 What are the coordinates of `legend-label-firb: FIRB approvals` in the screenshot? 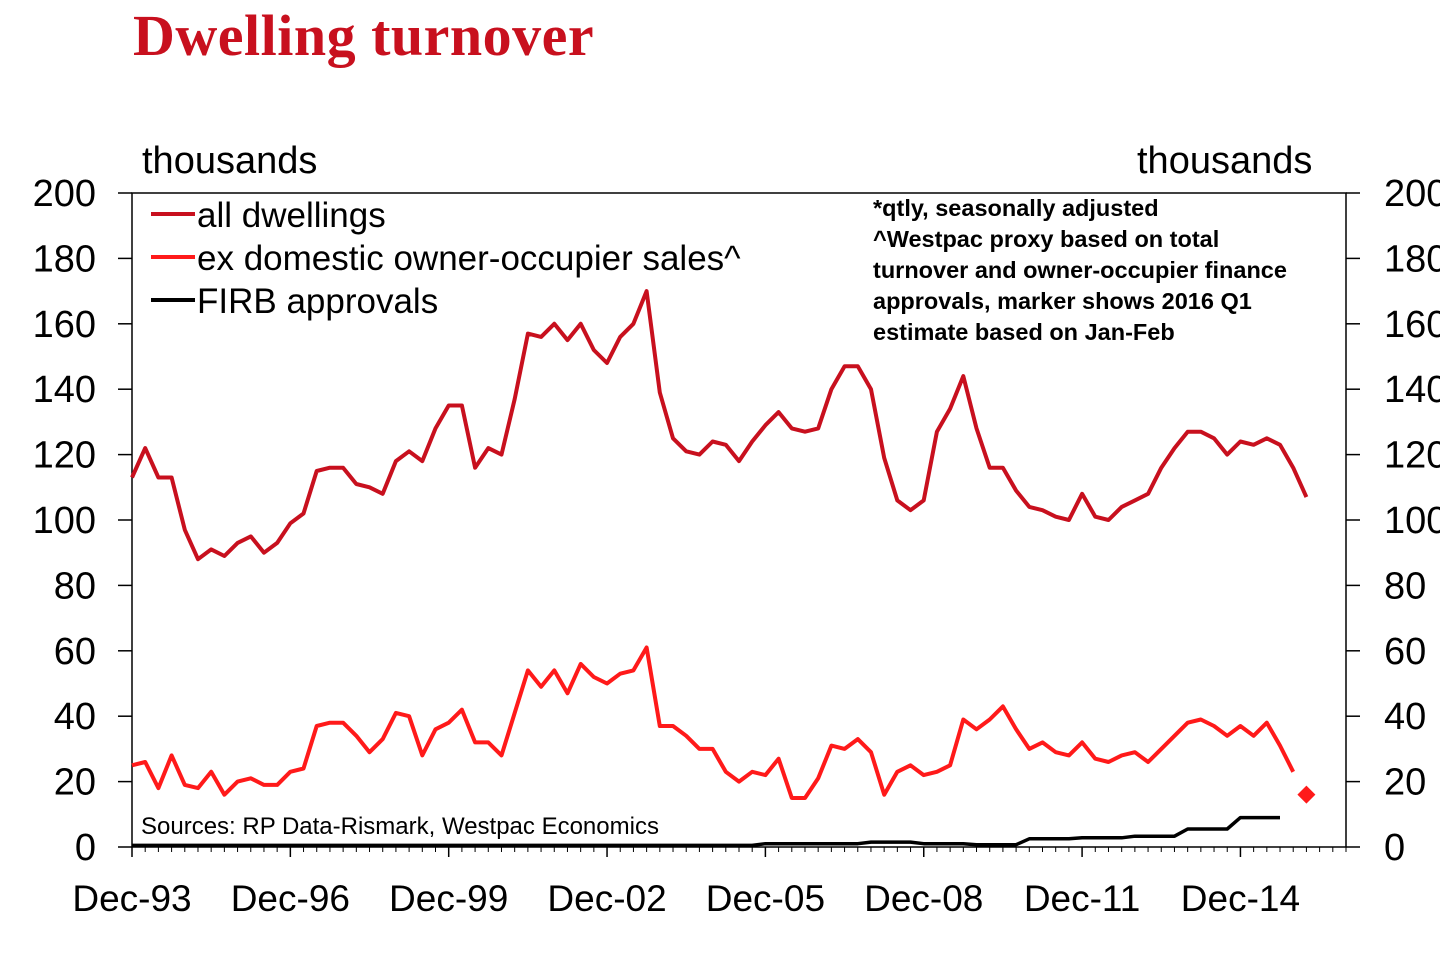 It's located at (317, 301).